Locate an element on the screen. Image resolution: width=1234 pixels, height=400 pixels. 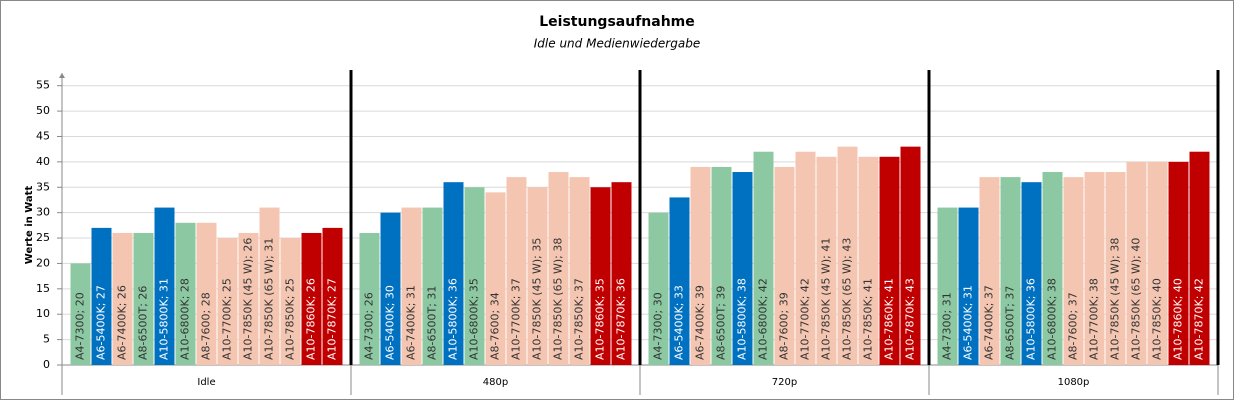
y-tick-label: 15 is located at coordinates (43, 288).